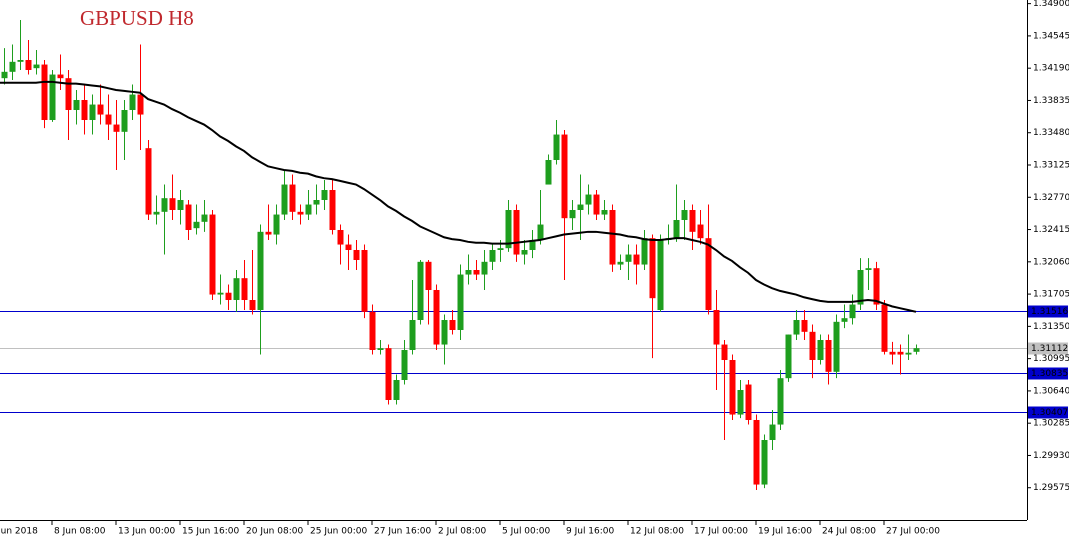 The height and width of the screenshot is (541, 1069). I want to click on y-tick-label: 1.34545, so click(1051, 36).